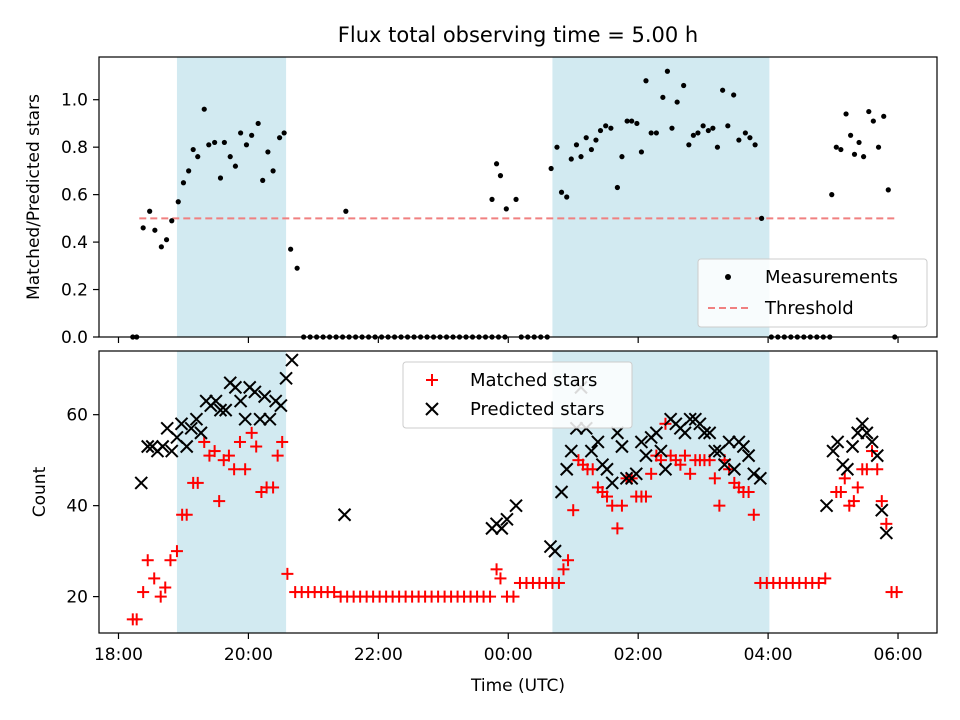 The width and height of the screenshot is (960, 720). I want to click on bottom-ytick-label: 20, so click(77, 598).